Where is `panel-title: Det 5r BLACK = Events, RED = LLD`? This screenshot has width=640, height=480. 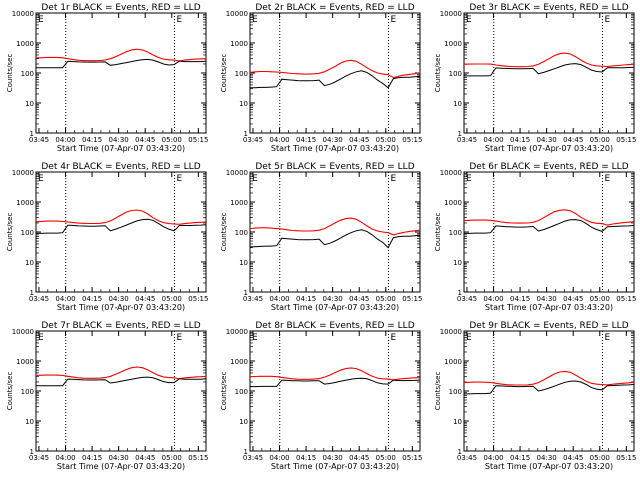 panel-title: Det 5r BLACK = Events, RED = LLD is located at coordinates (334, 167).